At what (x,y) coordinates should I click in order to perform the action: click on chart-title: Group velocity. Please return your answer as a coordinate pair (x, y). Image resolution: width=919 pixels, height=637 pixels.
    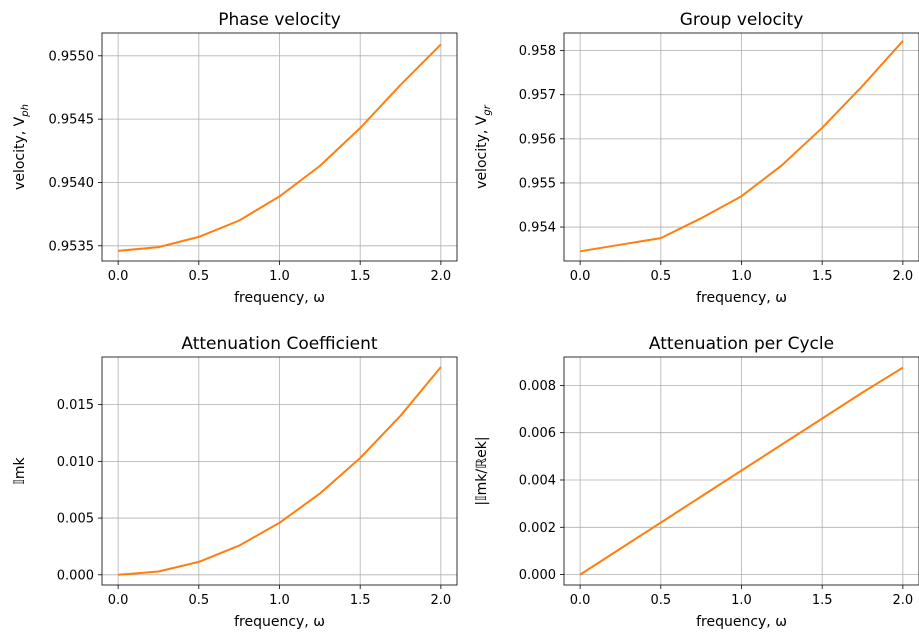
    Looking at the image, I should click on (742, 20).